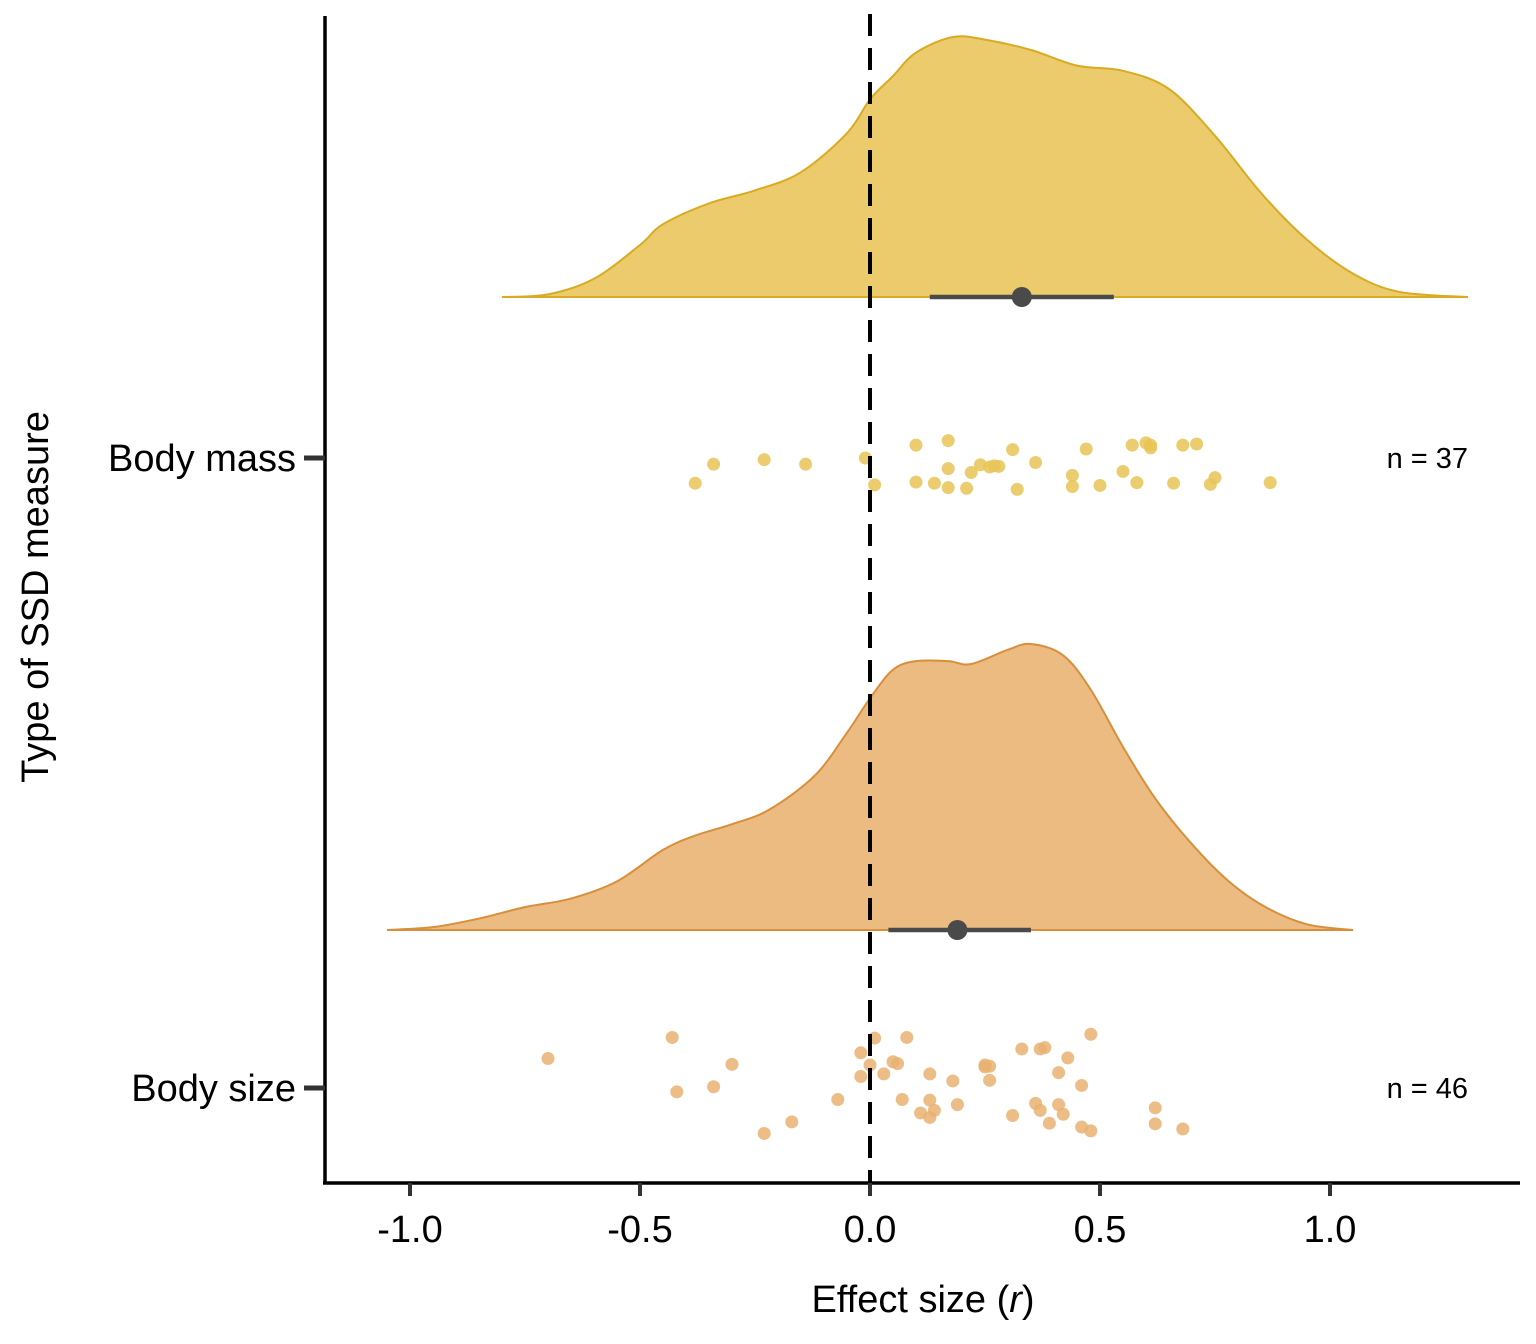  Describe the element at coordinates (922, 1300) in the screenshot. I see `x-axis-title: Effect size (r)` at that location.